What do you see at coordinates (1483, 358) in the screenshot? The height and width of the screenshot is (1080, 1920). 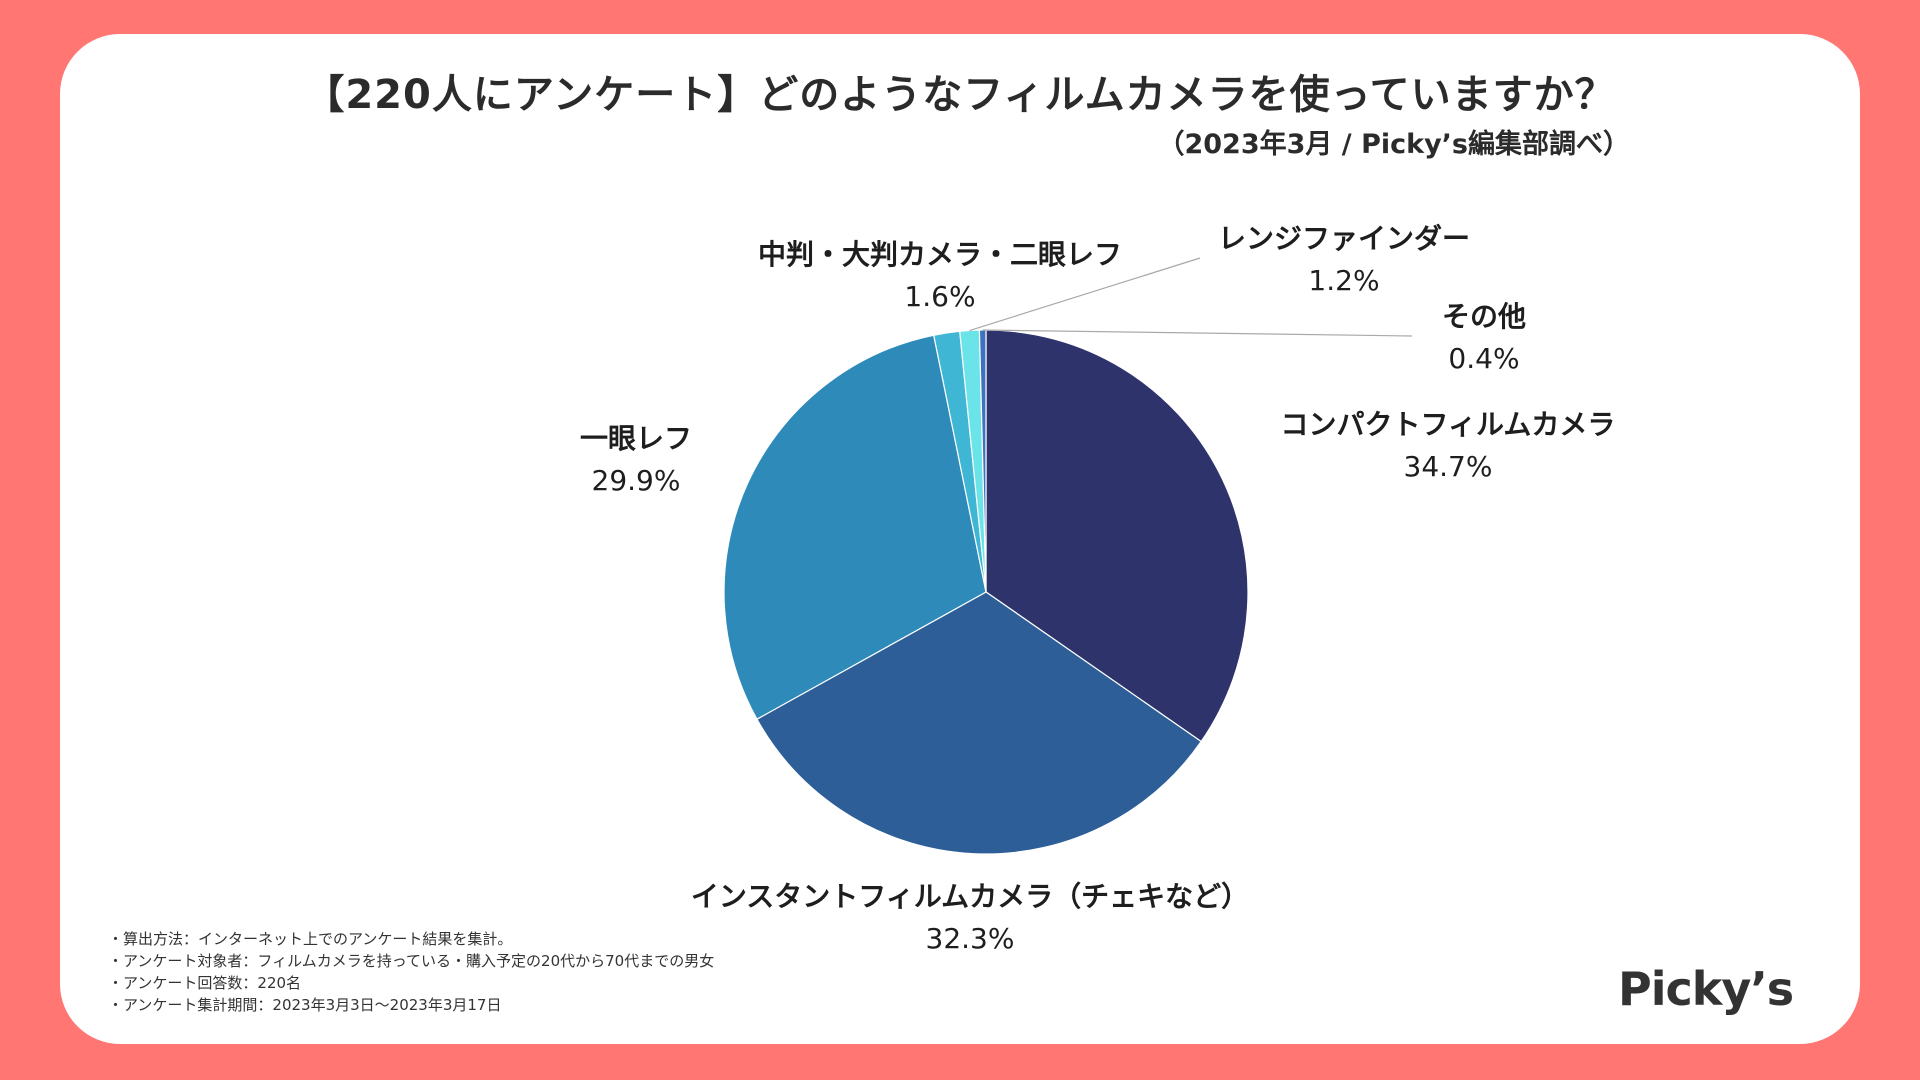 I see `slice-value-5: 0.4%` at bounding box center [1483, 358].